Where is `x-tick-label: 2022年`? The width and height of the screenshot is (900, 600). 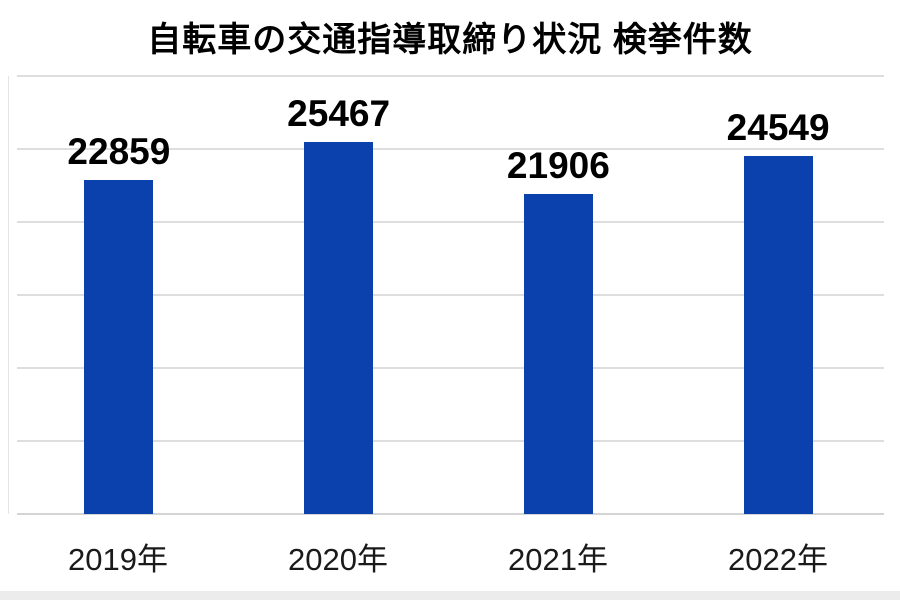
x-tick-label: 2022年 is located at coordinates (778, 559).